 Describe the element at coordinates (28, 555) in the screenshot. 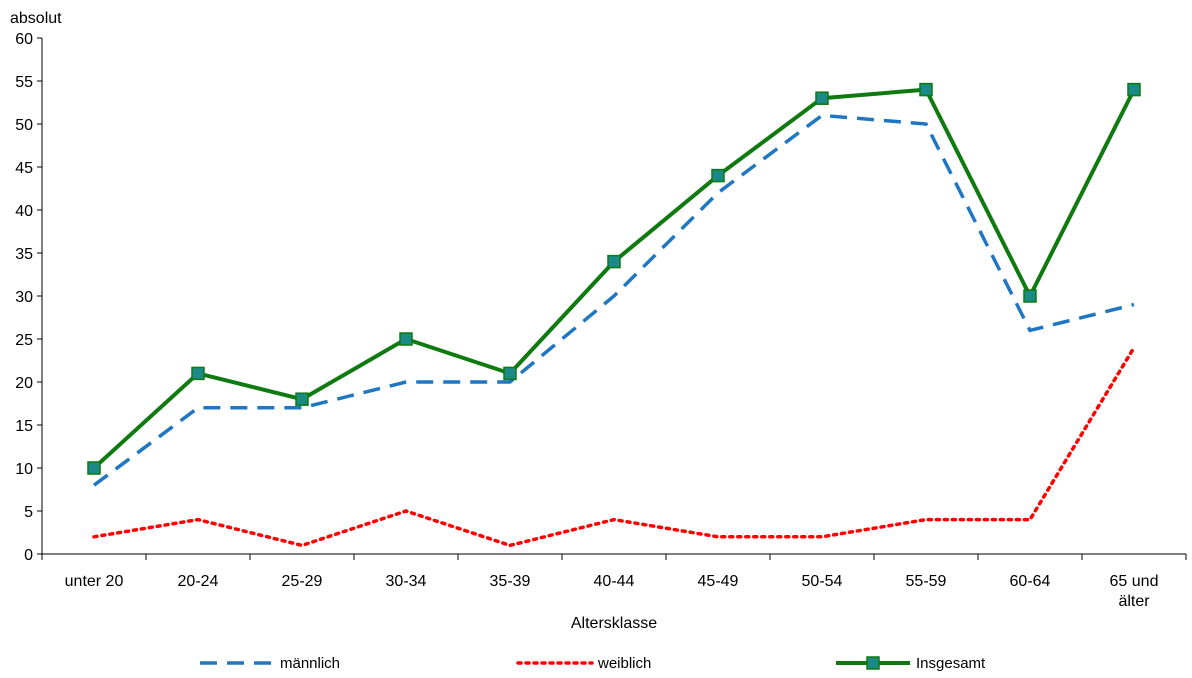

I see `y-tick-label: 0` at that location.